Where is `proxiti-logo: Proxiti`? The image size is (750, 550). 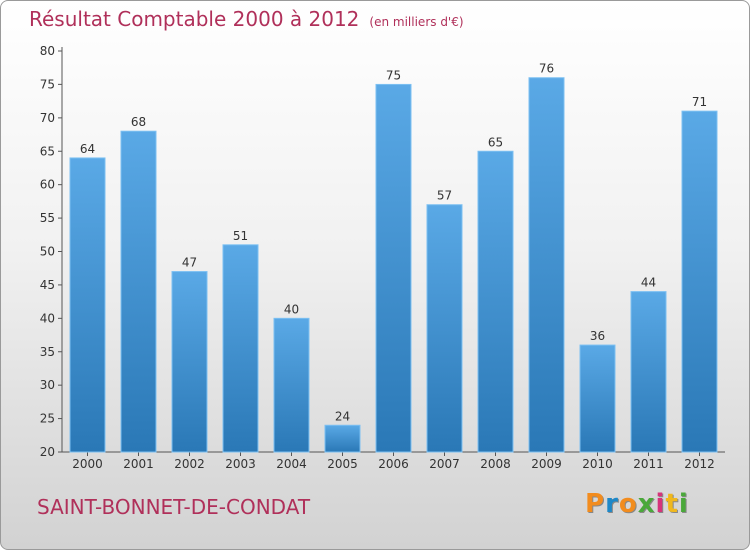
proxiti-logo: Proxiti is located at coordinates (637, 504).